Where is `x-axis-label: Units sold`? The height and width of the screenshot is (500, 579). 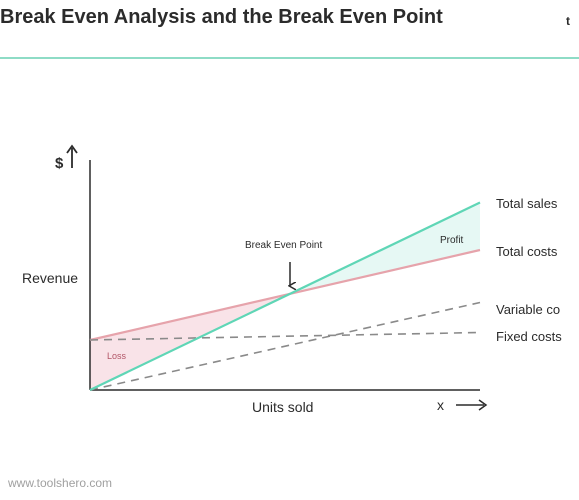 x-axis-label: Units sold is located at coordinates (282, 407).